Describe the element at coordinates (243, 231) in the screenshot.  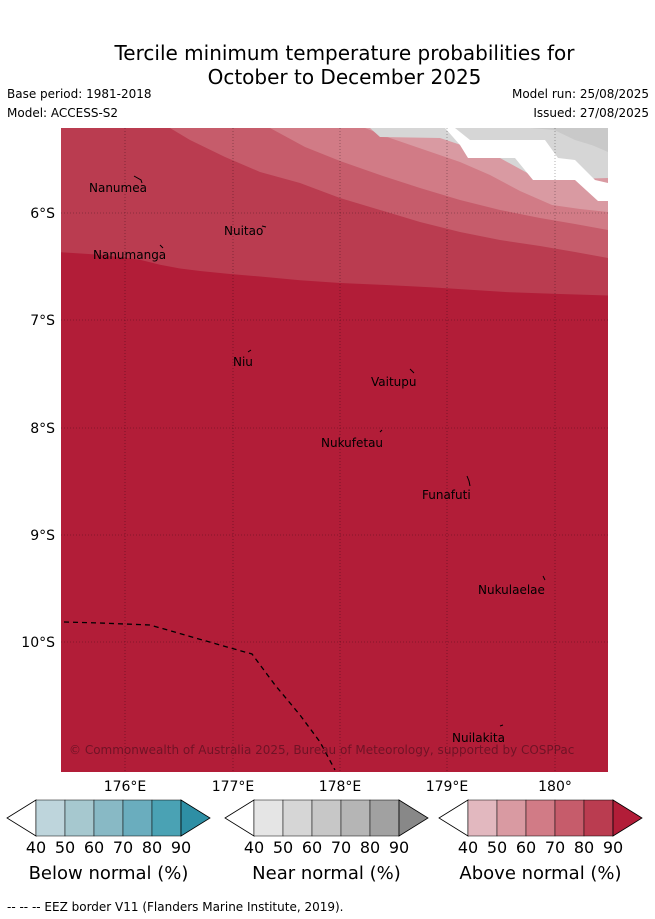
I see `place-label: Nuitao` at that location.